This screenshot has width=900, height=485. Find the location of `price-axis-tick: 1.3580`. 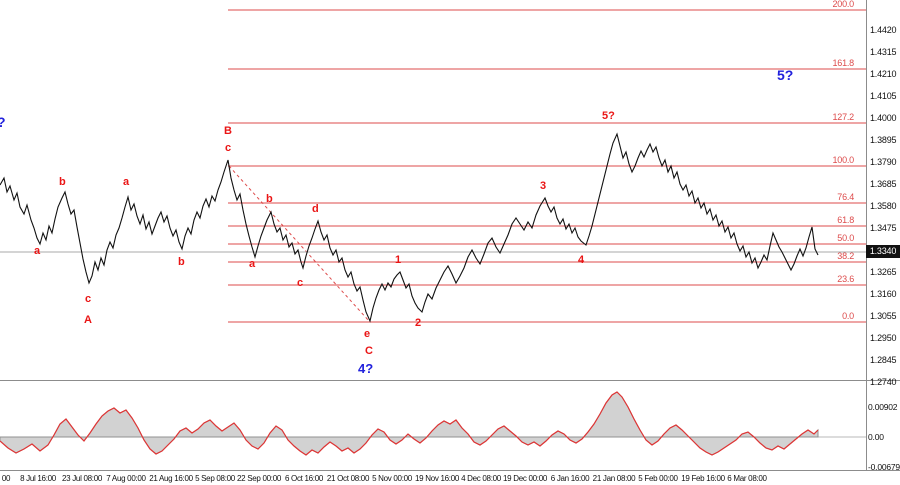

price-axis-tick: 1.3580 is located at coordinates (883, 206).